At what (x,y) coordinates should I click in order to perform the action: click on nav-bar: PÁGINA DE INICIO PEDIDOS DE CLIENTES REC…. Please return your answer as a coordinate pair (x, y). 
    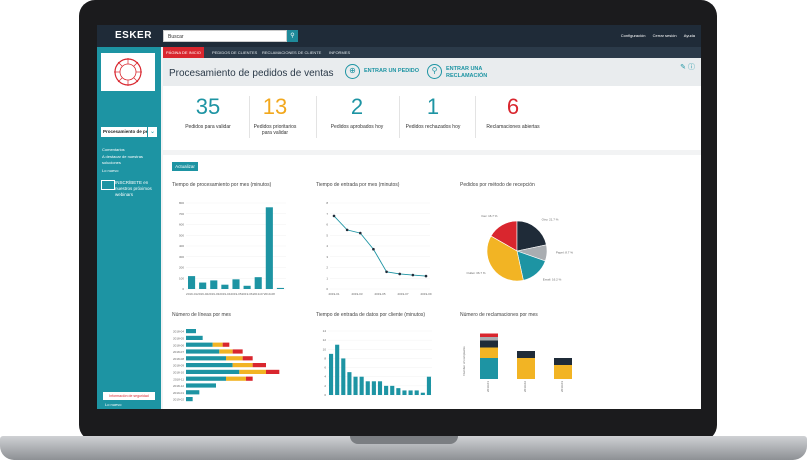
    Looking at the image, I should click on (432, 52).